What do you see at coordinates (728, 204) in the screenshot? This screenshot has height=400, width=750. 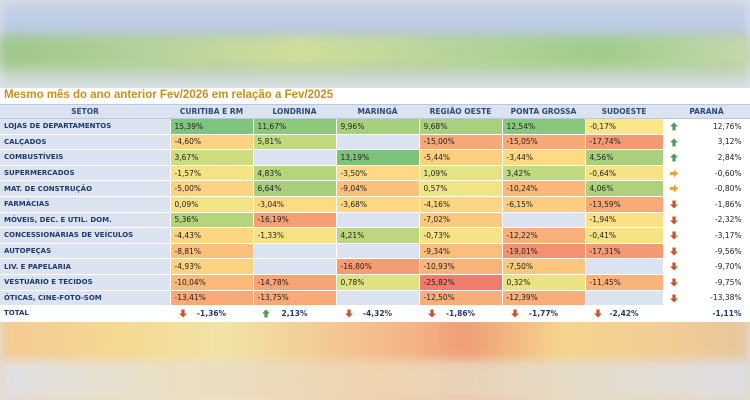 I see `parana-value: -1,86%` at bounding box center [728, 204].